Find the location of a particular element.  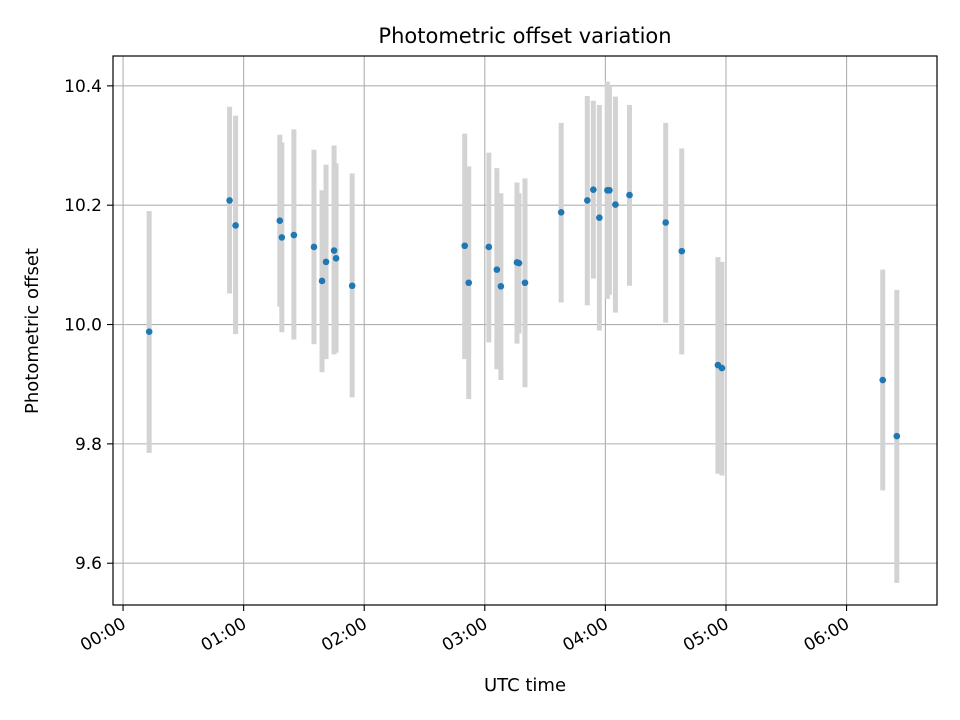

y-tick-label: 9.6 is located at coordinates (88, 564).